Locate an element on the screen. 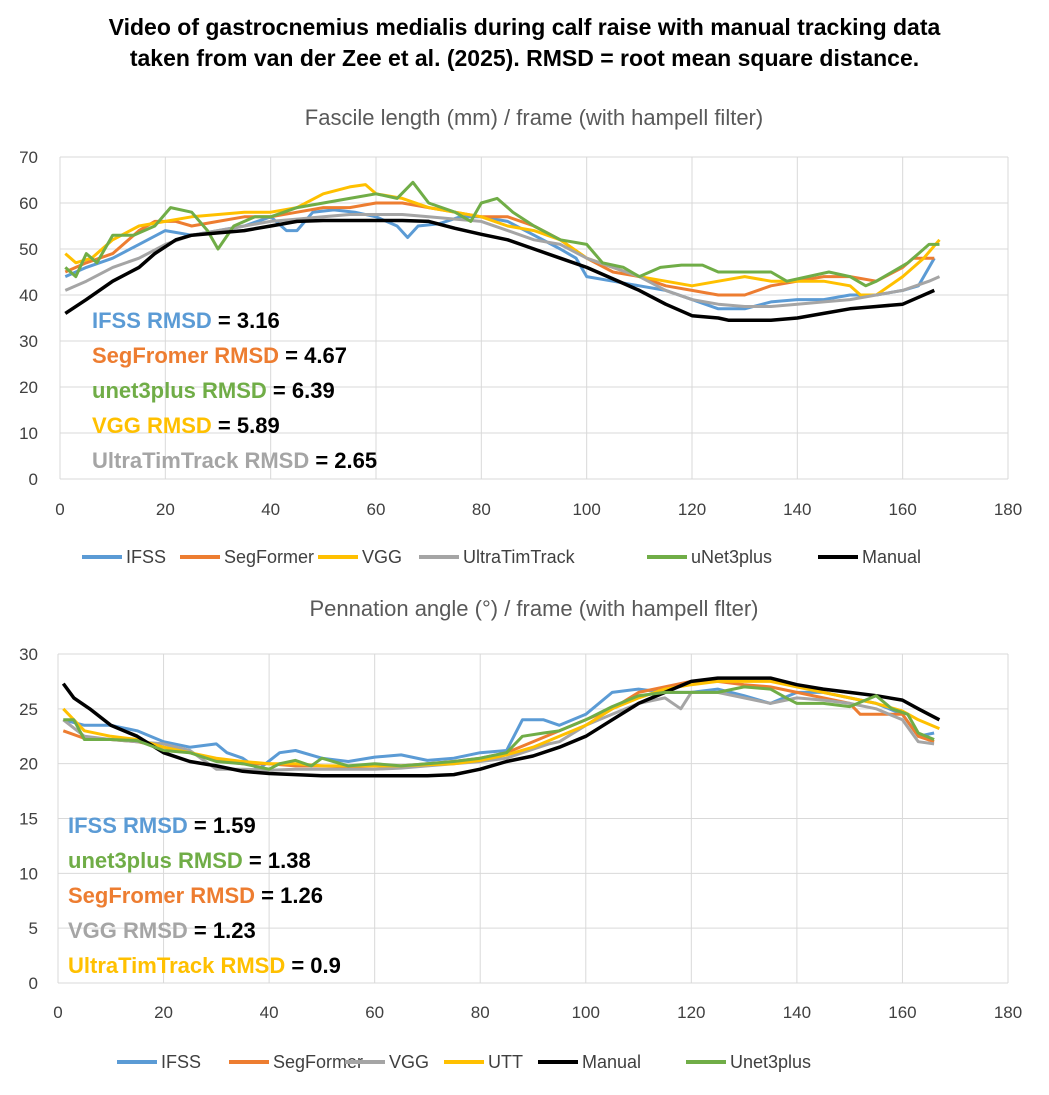 The image size is (1049, 1095). y-tick-label: 60 is located at coordinates (28, 203).